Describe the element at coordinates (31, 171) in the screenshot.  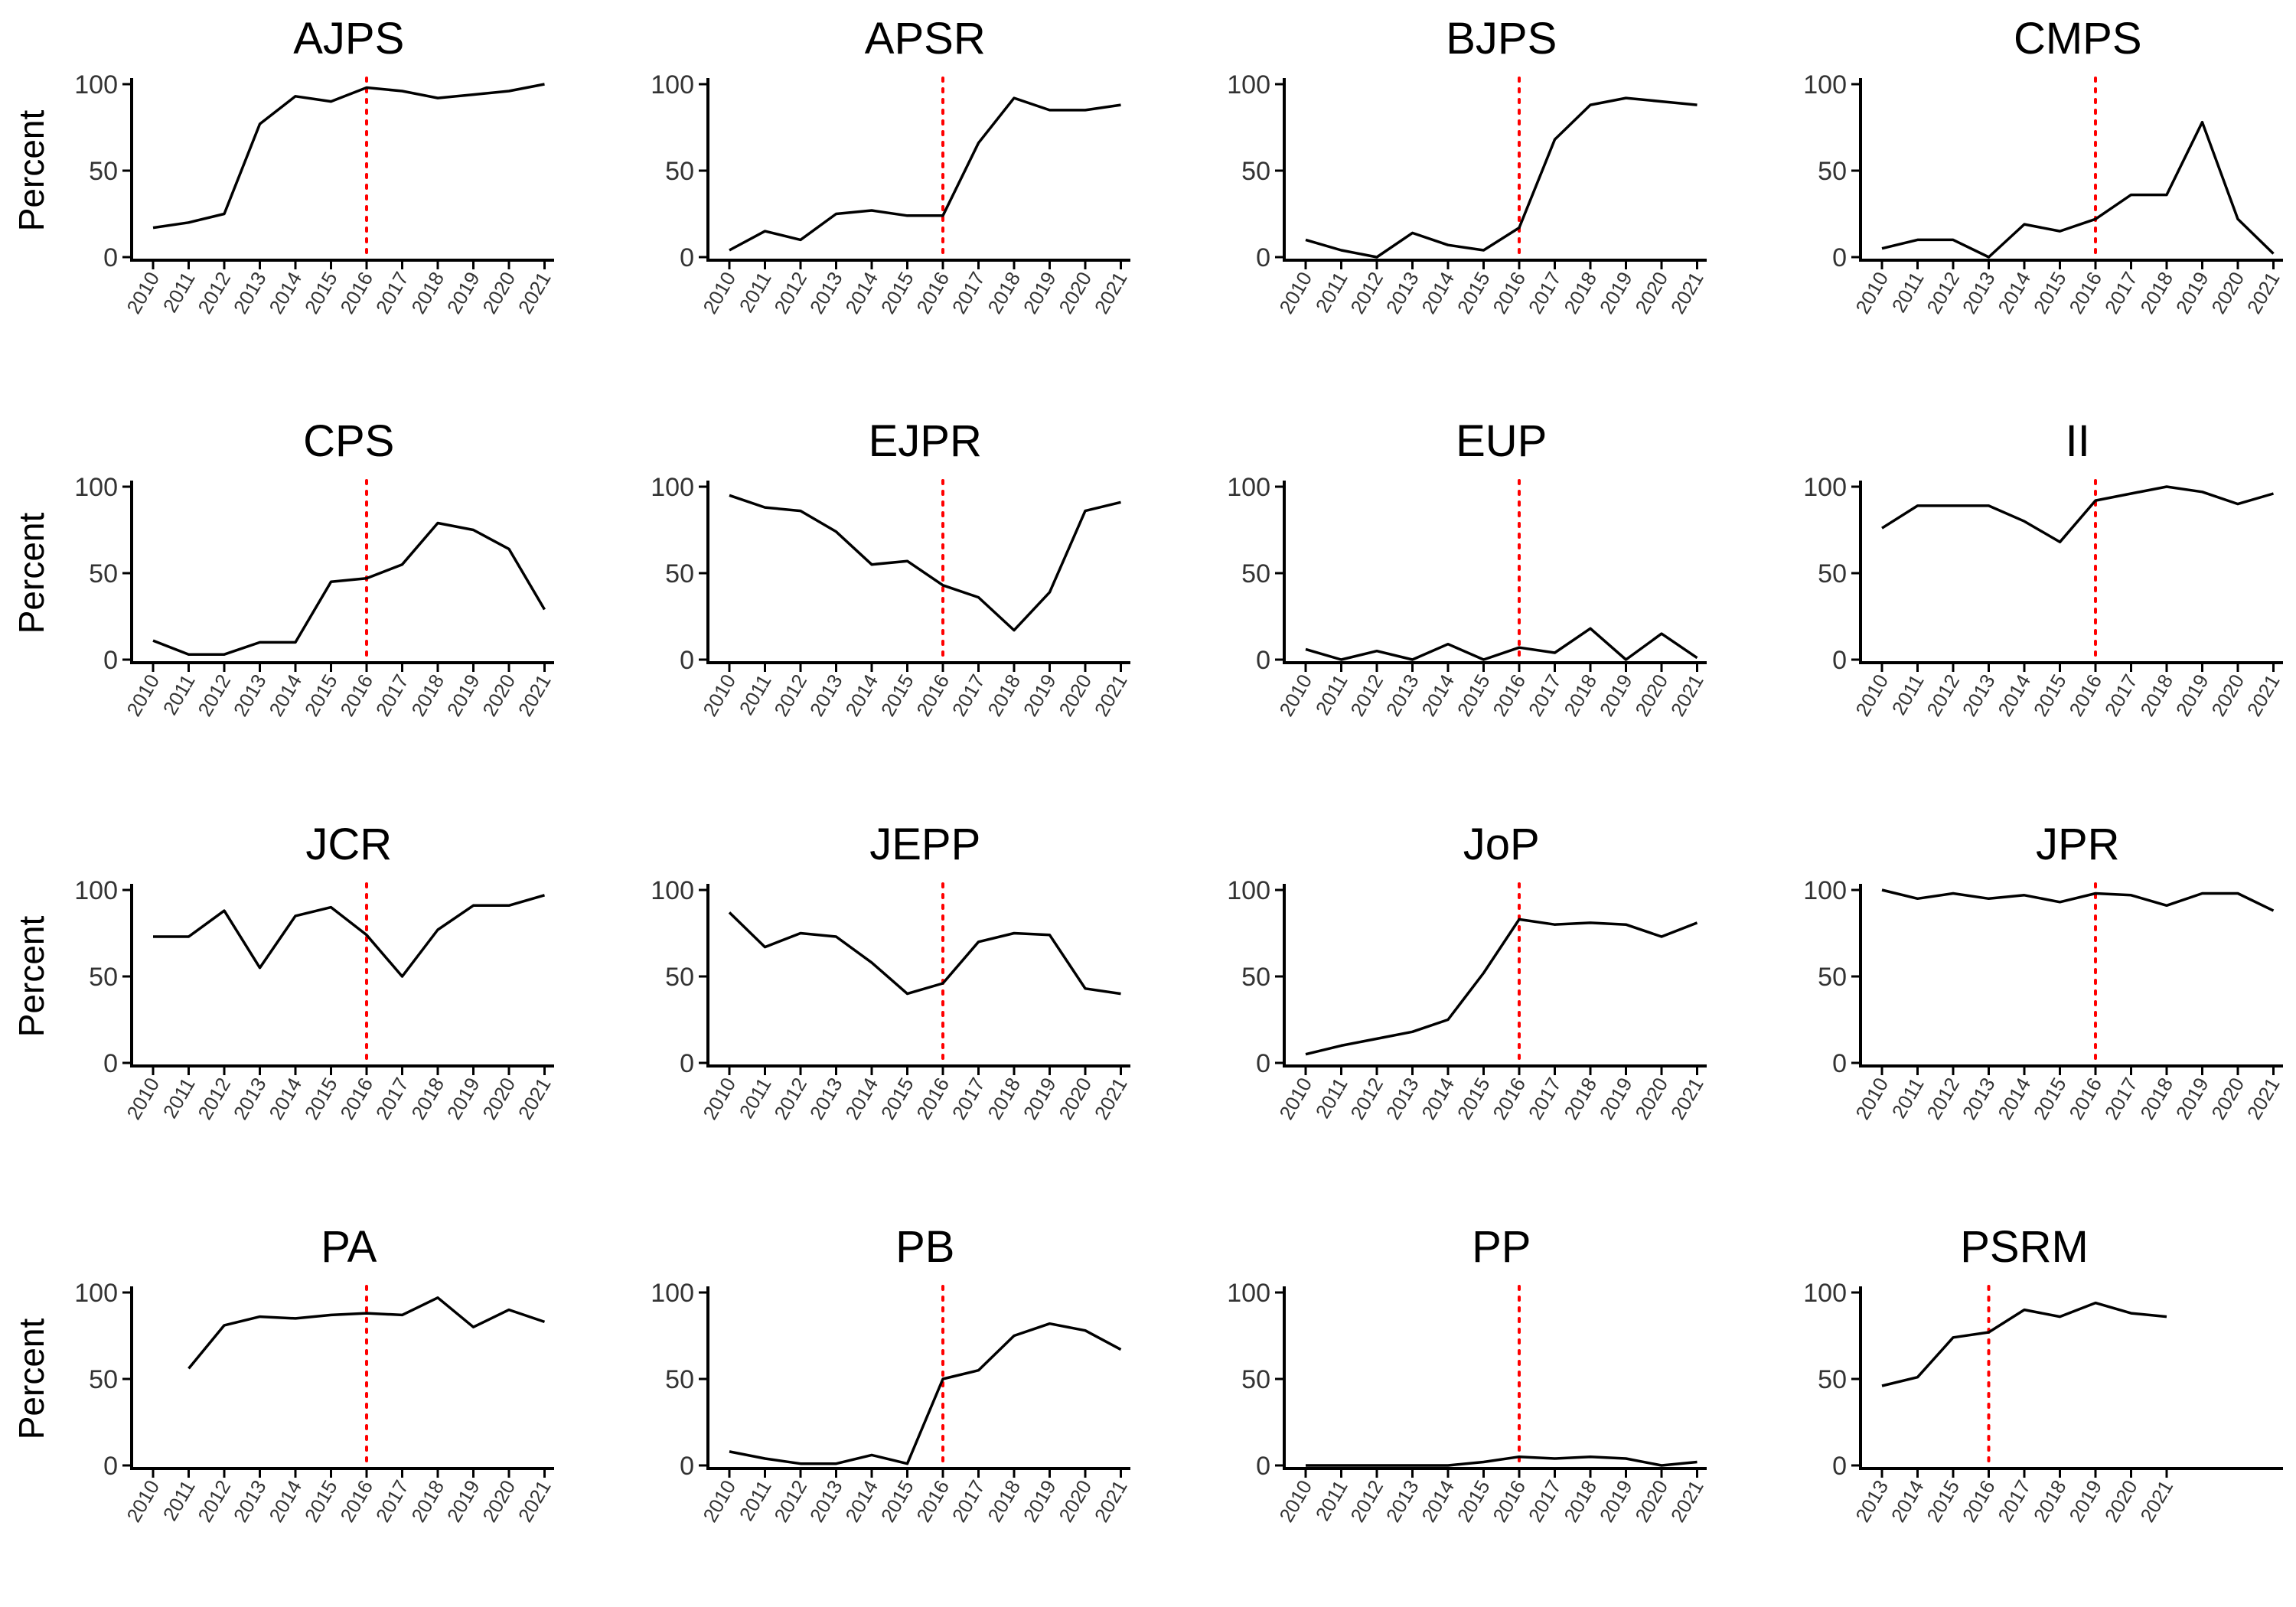
I see `y-axis-label: Percent` at that location.